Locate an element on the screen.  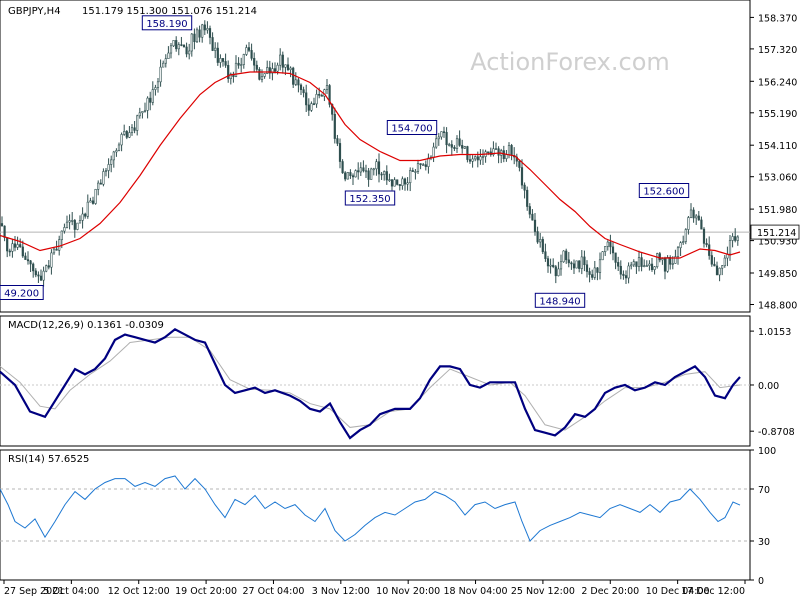
watermark-text: ActionForex.com is located at coordinates (570, 62).